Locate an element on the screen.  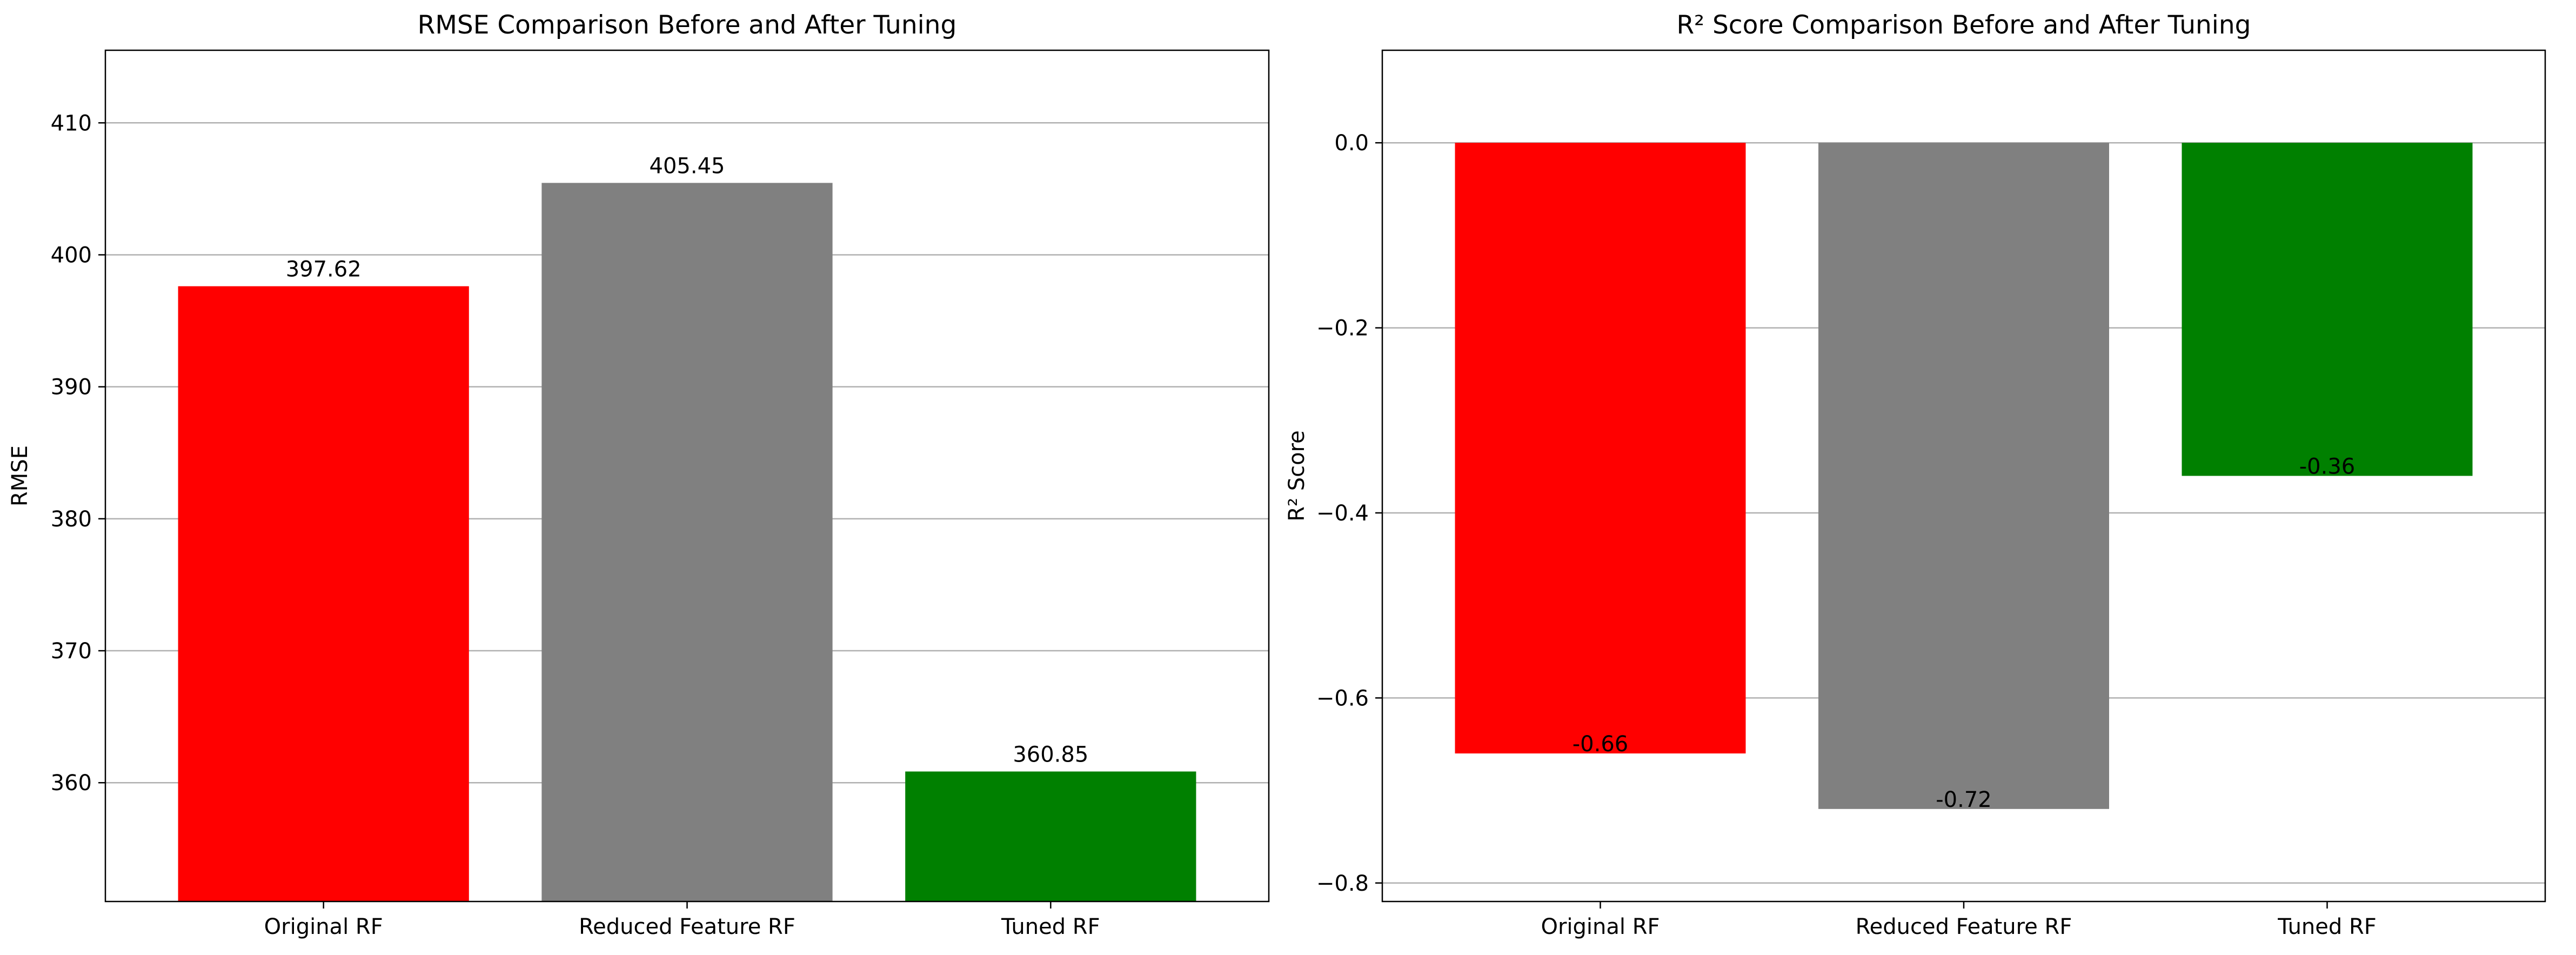
y-tick-label: 370 is located at coordinates (71, 651).